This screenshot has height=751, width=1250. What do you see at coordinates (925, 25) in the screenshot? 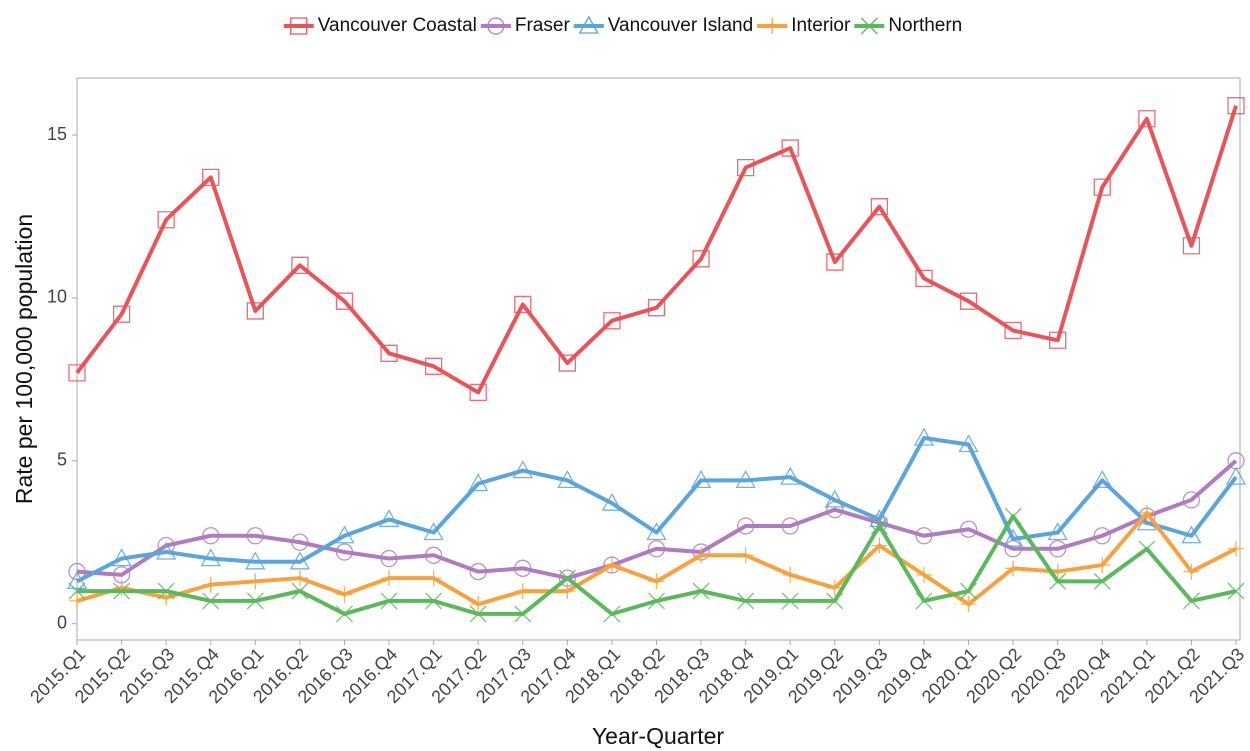
I see `legend-label: Northern` at bounding box center [925, 25].